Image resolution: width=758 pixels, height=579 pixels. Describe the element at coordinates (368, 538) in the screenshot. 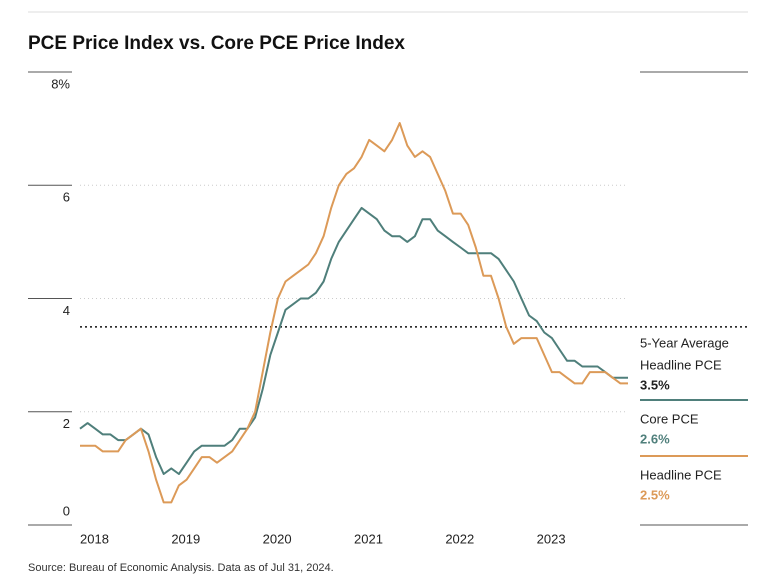

I see `x-tick-label: 2021` at that location.